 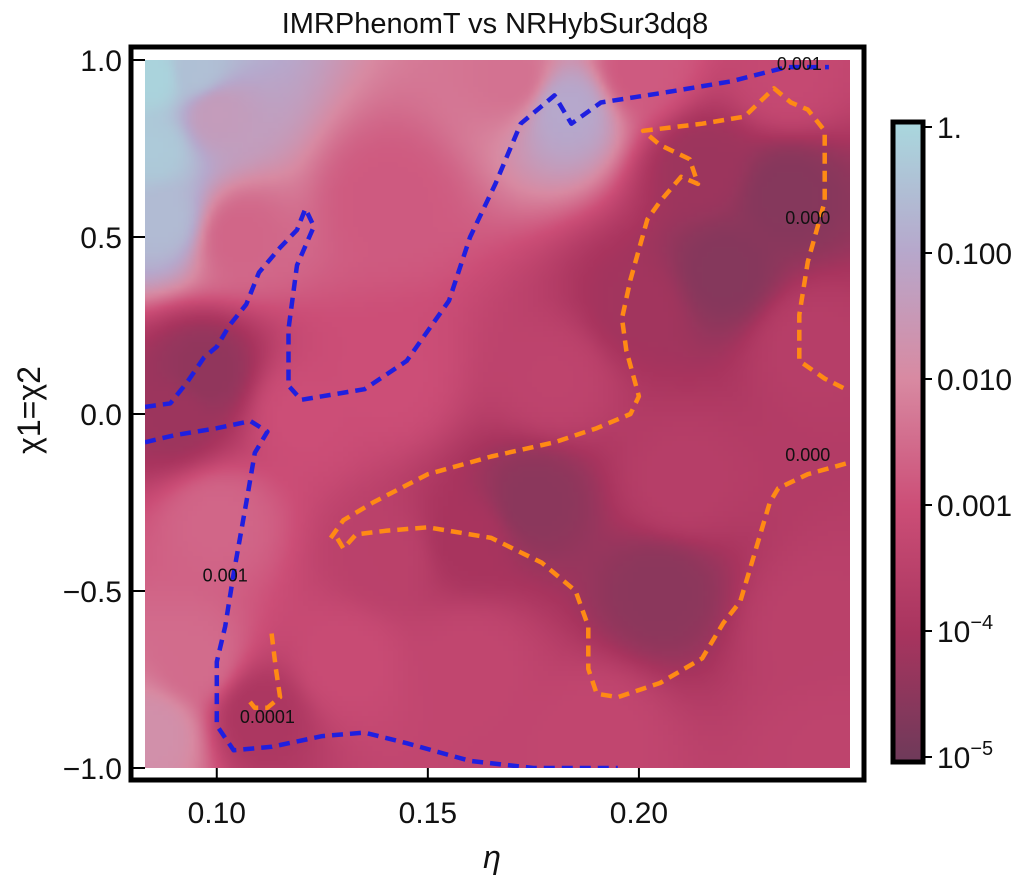 I want to click on colorbar-tick-label: 10⁻⁴, so click(x=965, y=630).